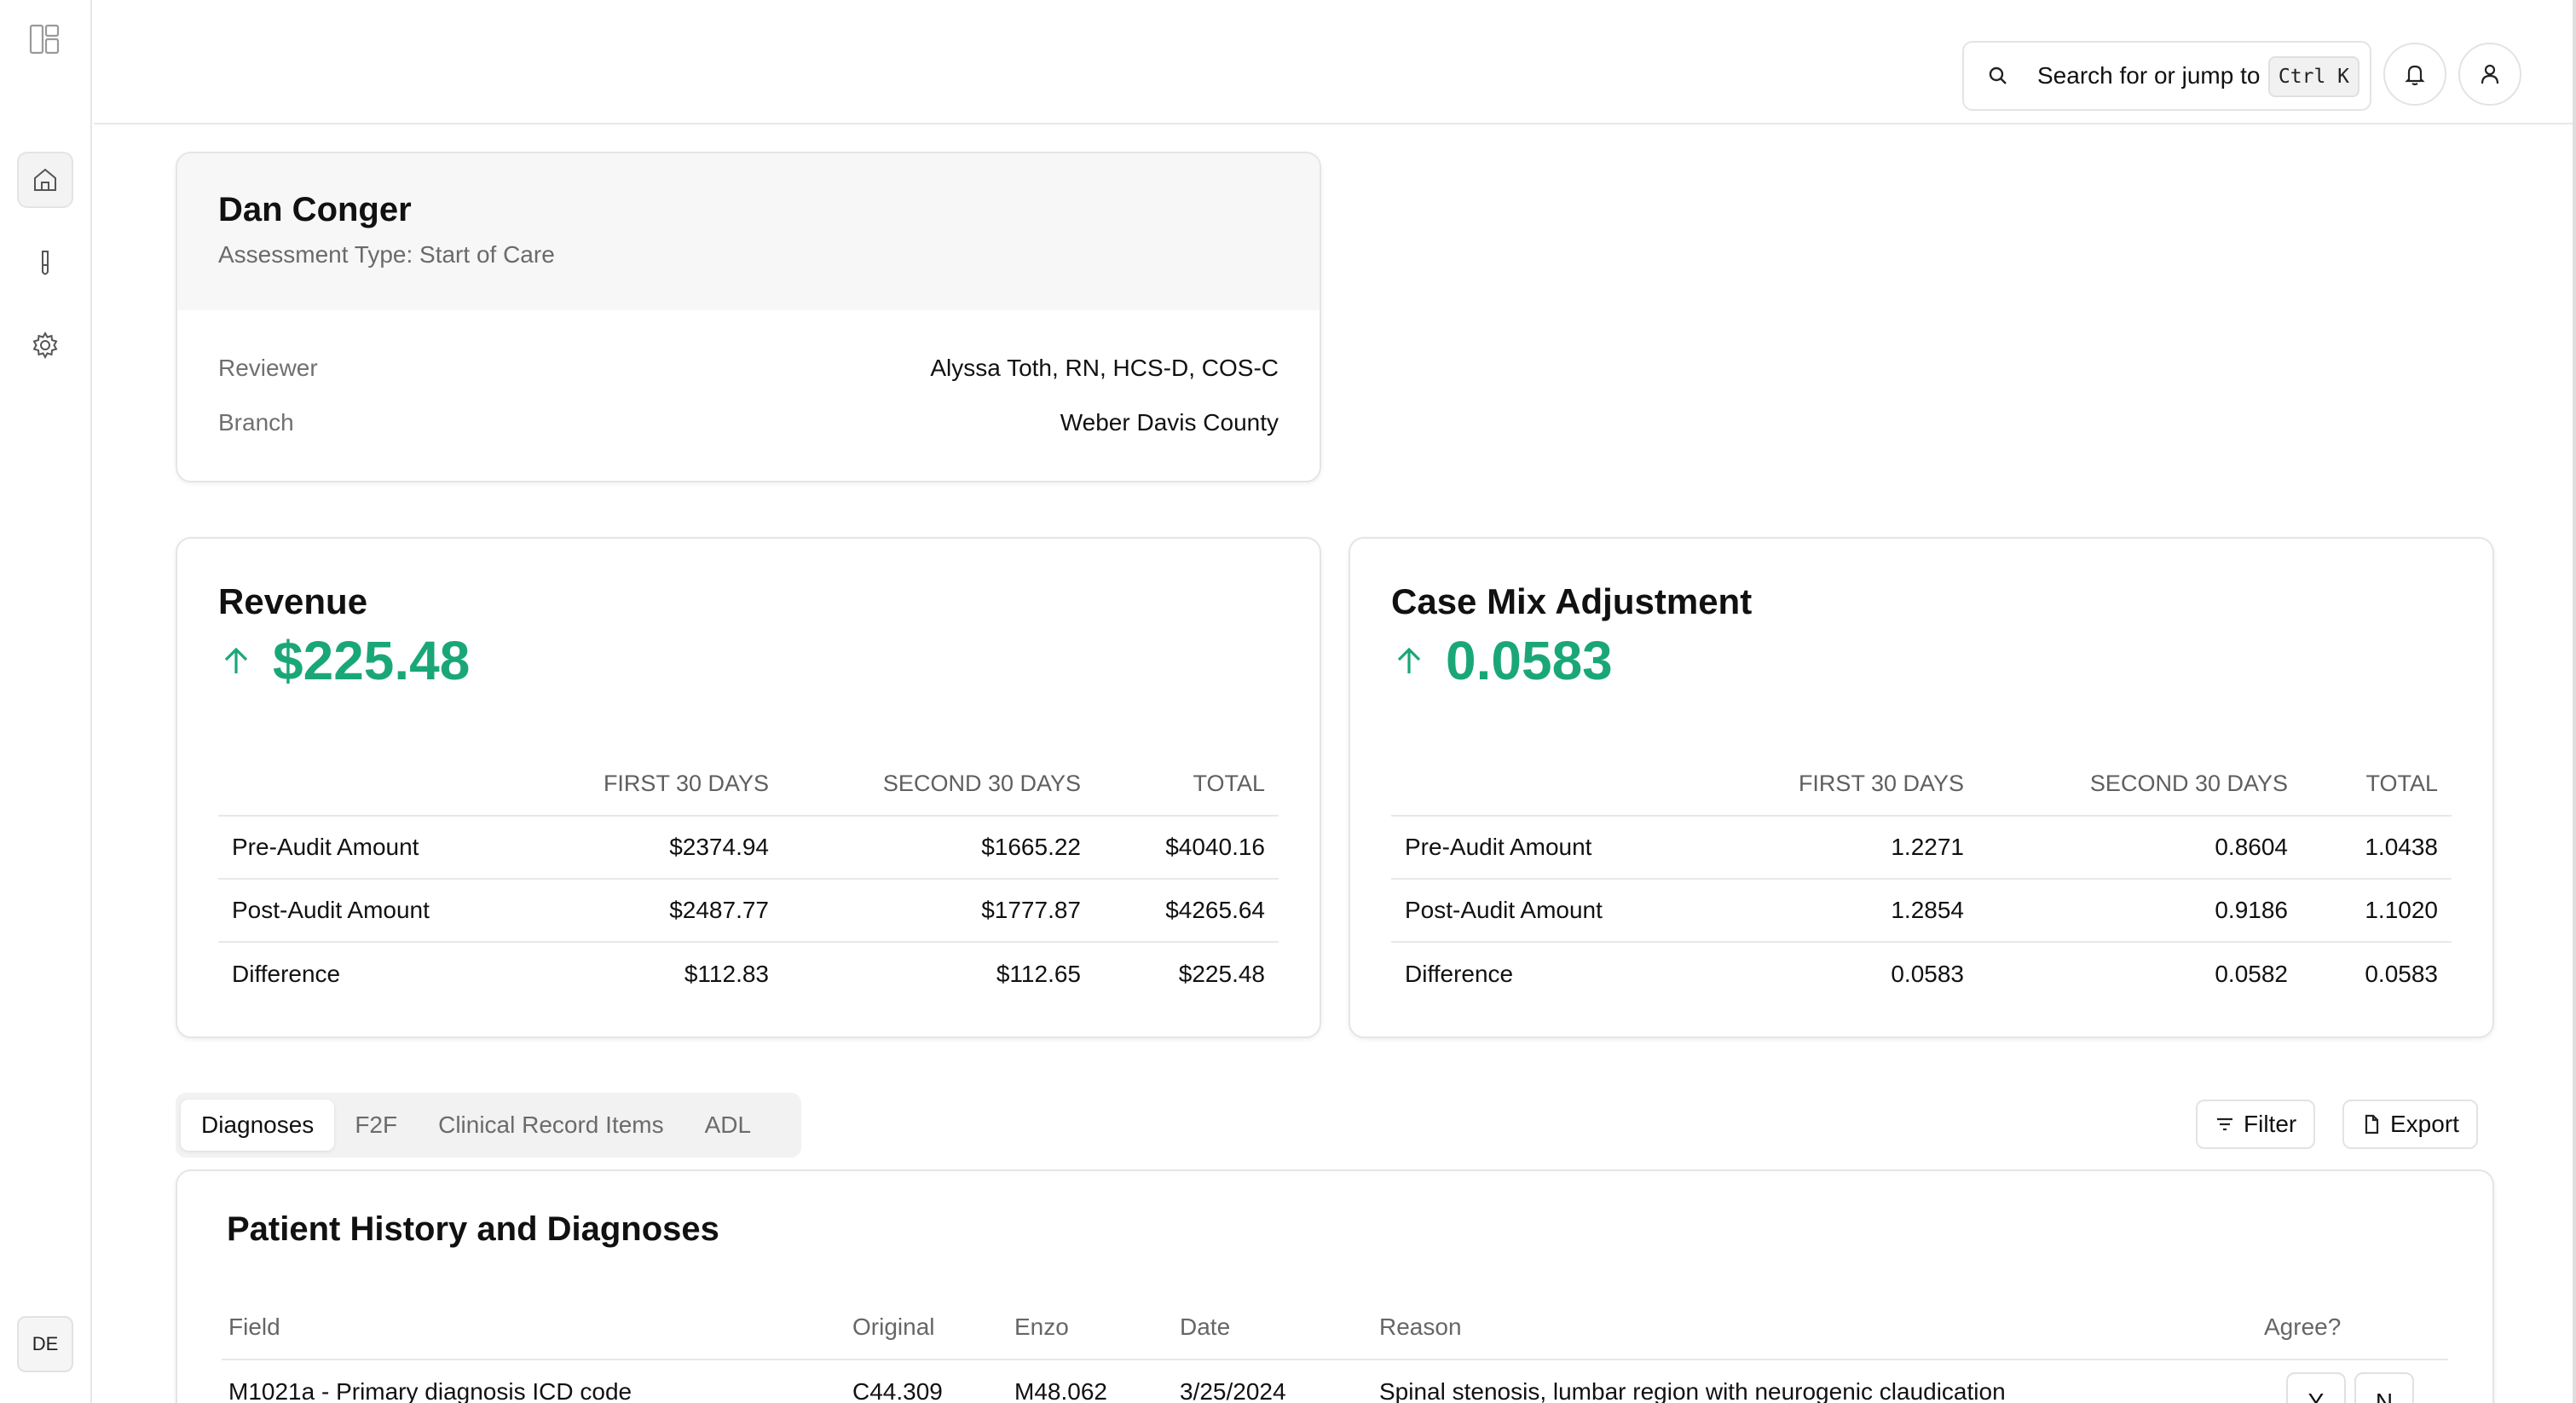 The image size is (2576, 1403). What do you see at coordinates (893, 1327) in the screenshot?
I see `column-header-original: Original` at bounding box center [893, 1327].